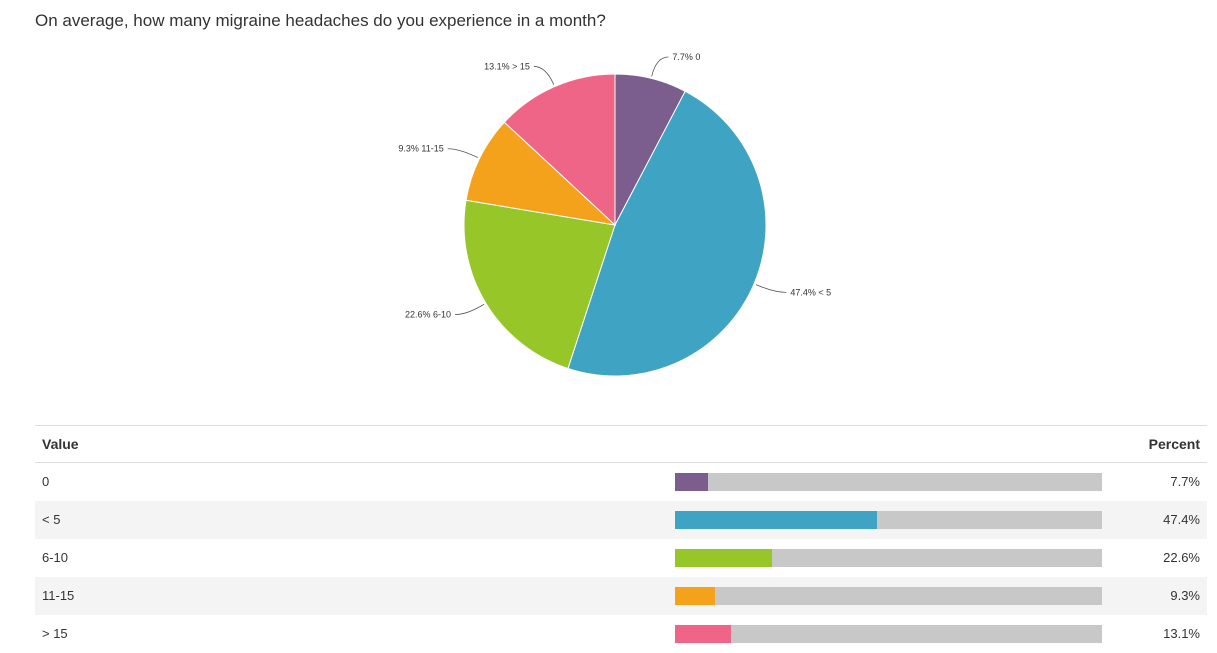 This screenshot has width=1217, height=653. Describe the element at coordinates (621, 520) in the screenshot. I see `table-row: < 5 47.4%` at that location.